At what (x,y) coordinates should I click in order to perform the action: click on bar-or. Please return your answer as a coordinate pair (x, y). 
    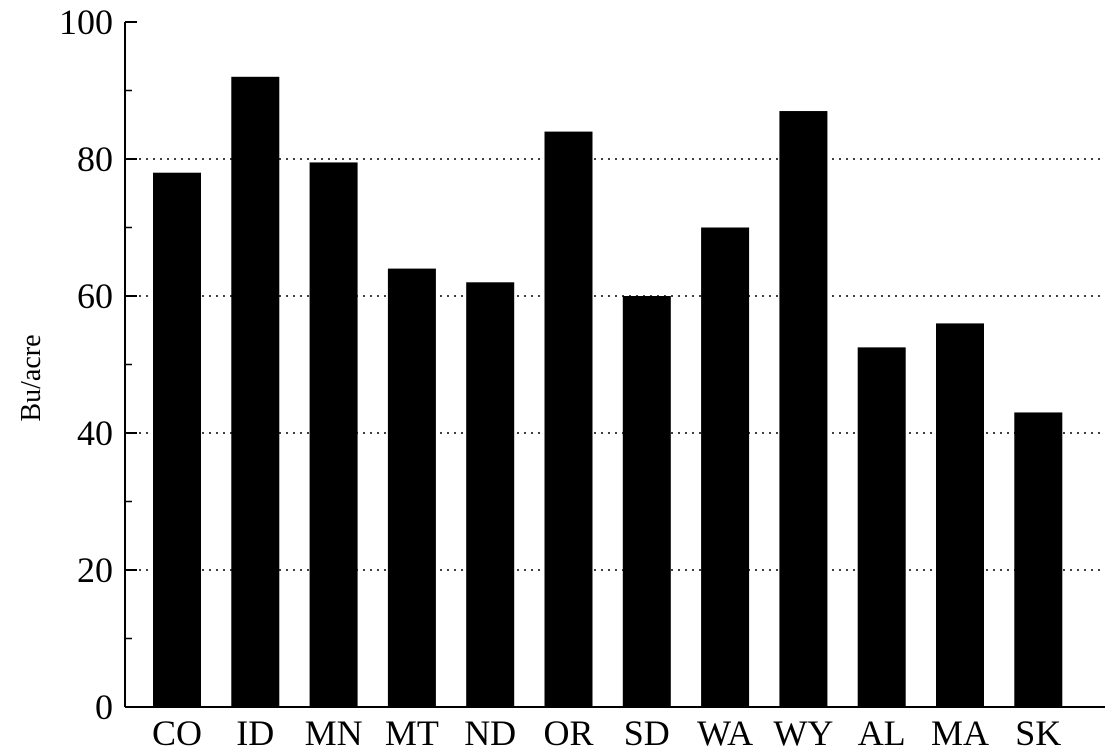
    Looking at the image, I should click on (568, 419).